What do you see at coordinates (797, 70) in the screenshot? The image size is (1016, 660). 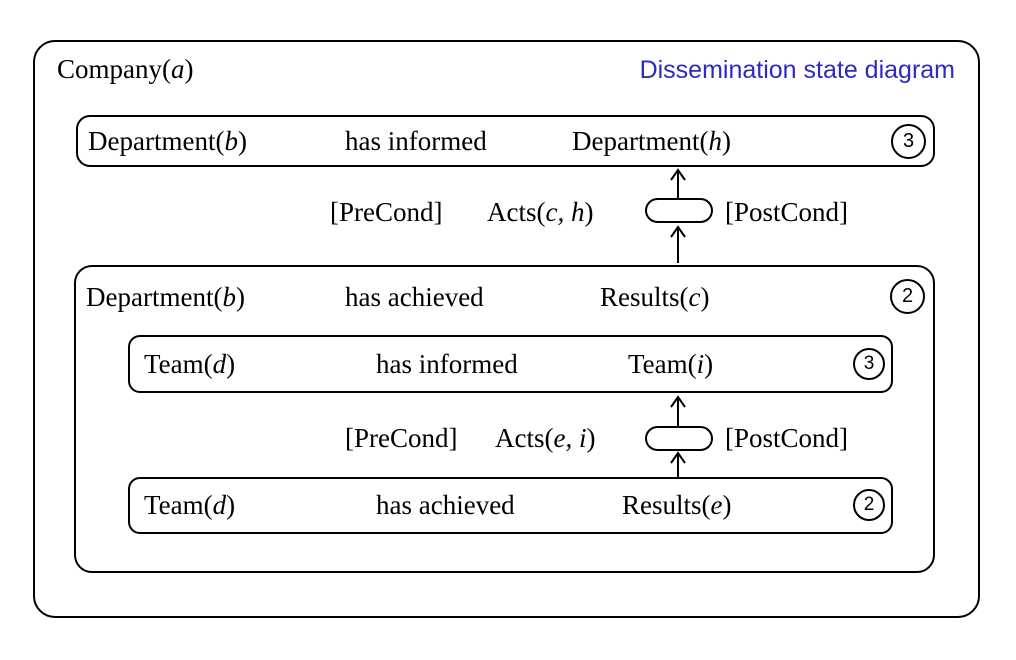 I see `diagram-title: Dissemination state diagram` at bounding box center [797, 70].